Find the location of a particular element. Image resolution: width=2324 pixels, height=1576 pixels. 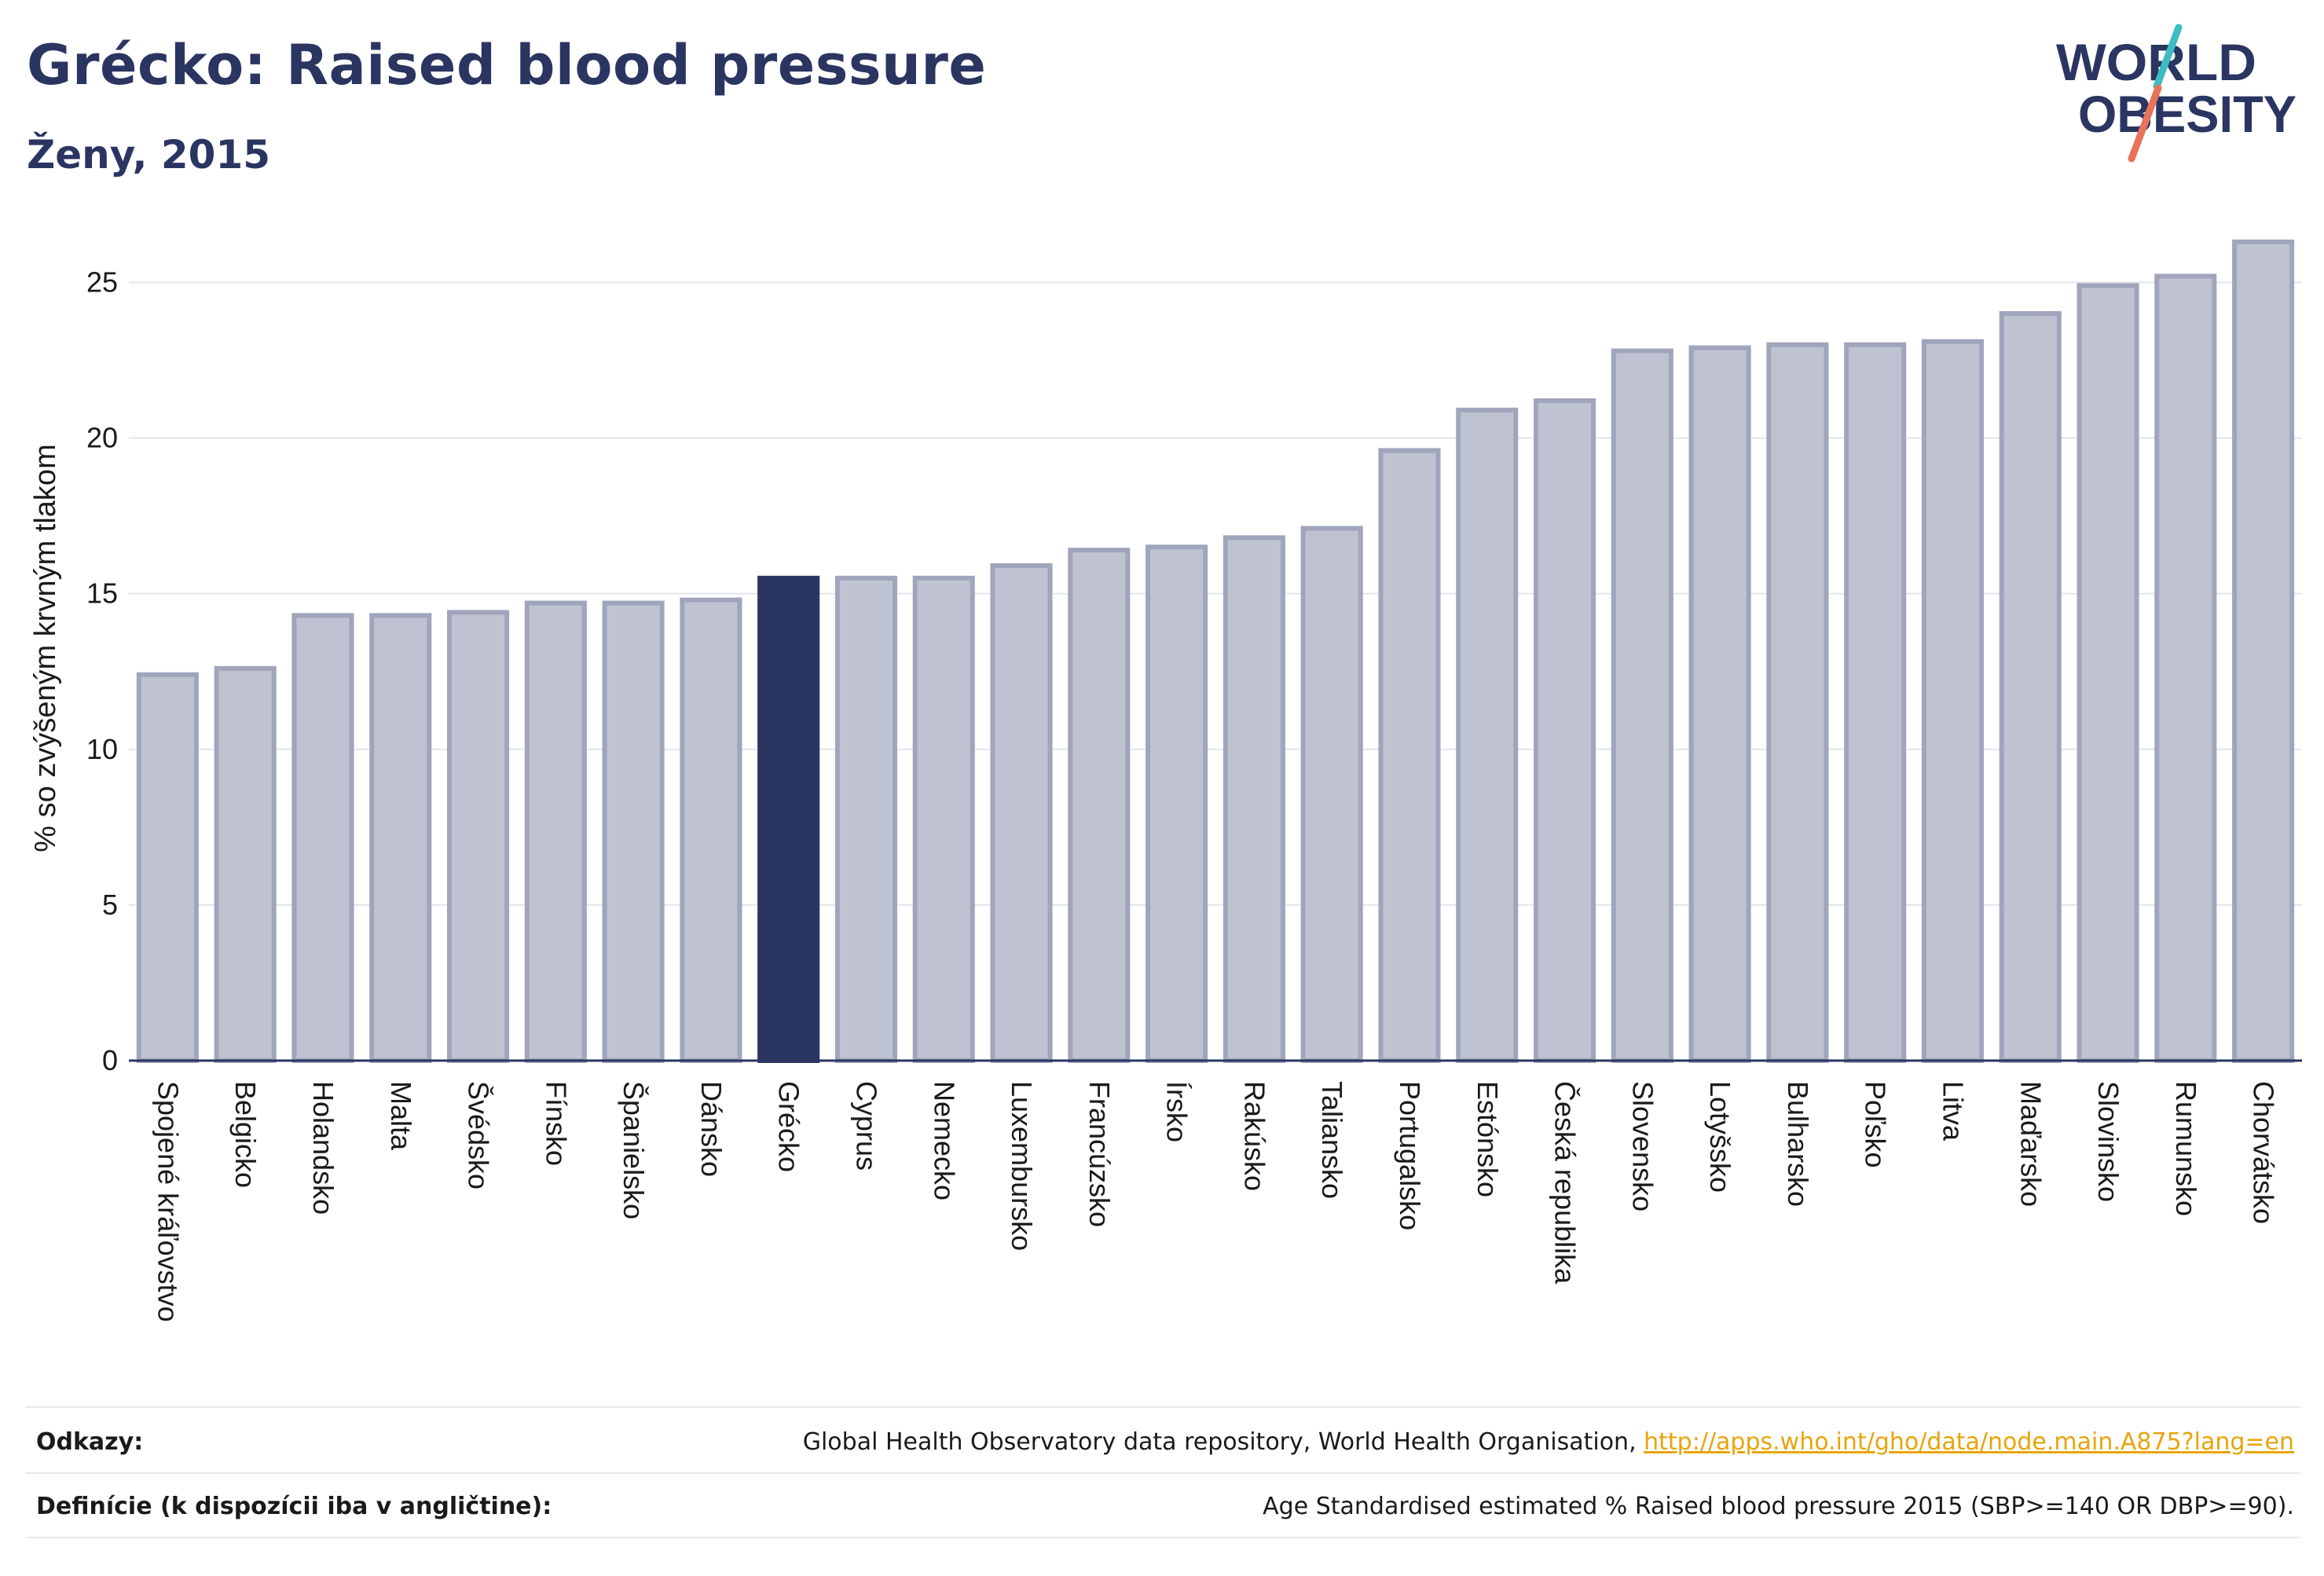

y-tick-label: 15 is located at coordinates (102, 593).